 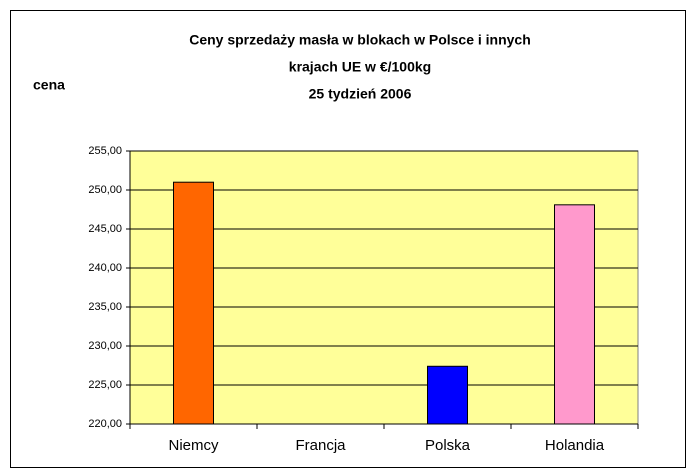 What do you see at coordinates (105, 268) in the screenshot?
I see `y-tick-label: 240,00` at bounding box center [105, 268].